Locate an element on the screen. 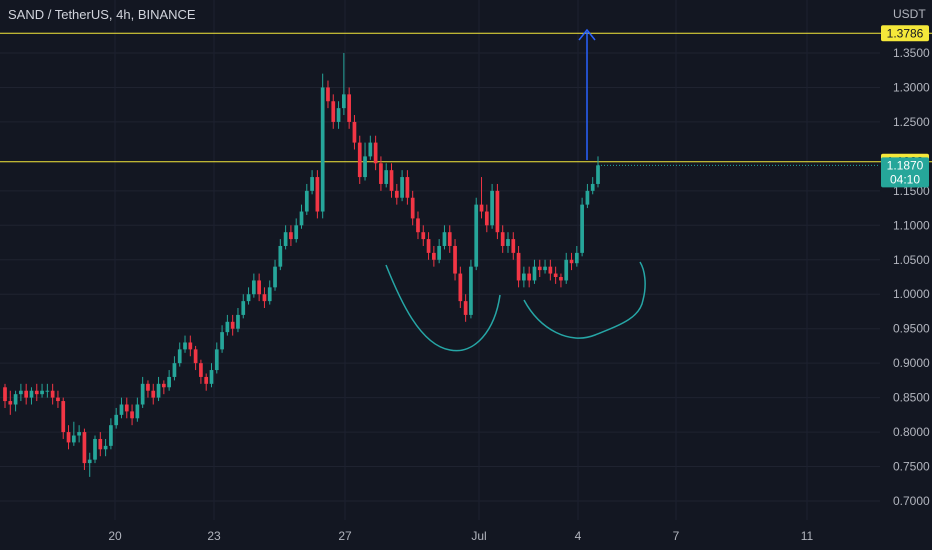 This screenshot has height=550, width=932. time-tick-label: 4 is located at coordinates (578, 536).